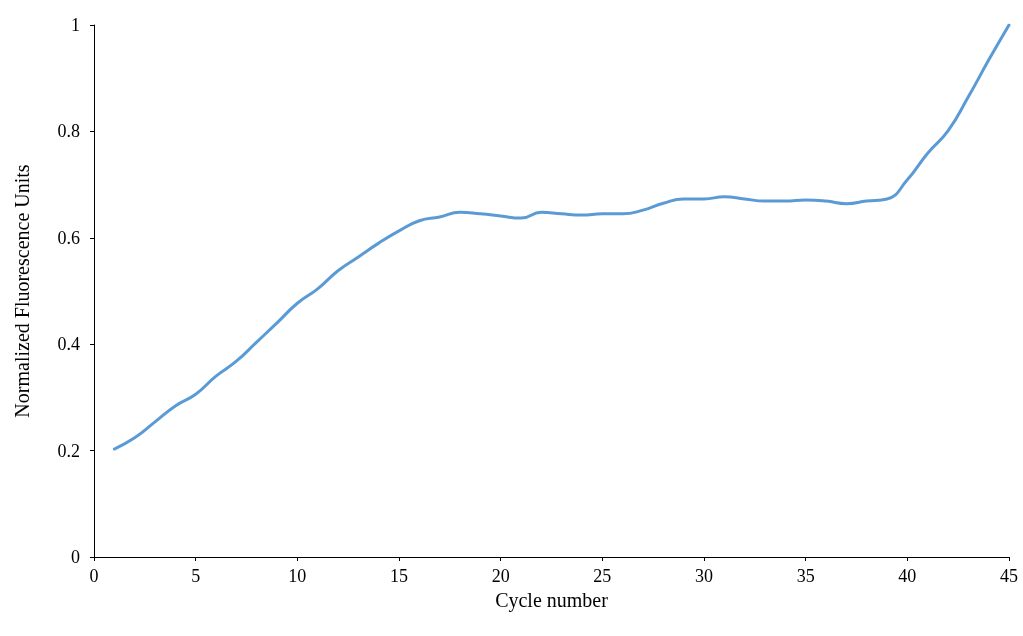  Describe the element at coordinates (22, 291) in the screenshot. I see `y-axis-title: Normalized Fluorescence Units` at that location.